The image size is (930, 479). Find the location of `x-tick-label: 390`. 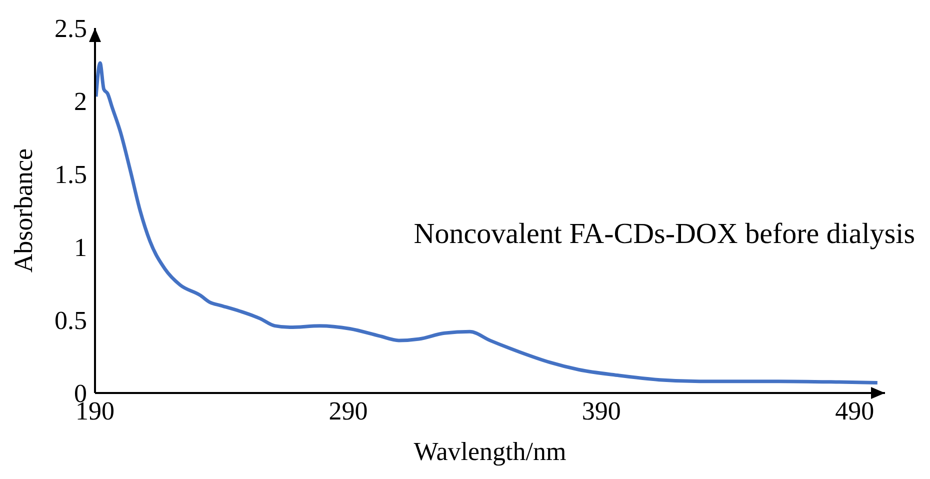

x-tick-label: 390 is located at coordinates (601, 411).